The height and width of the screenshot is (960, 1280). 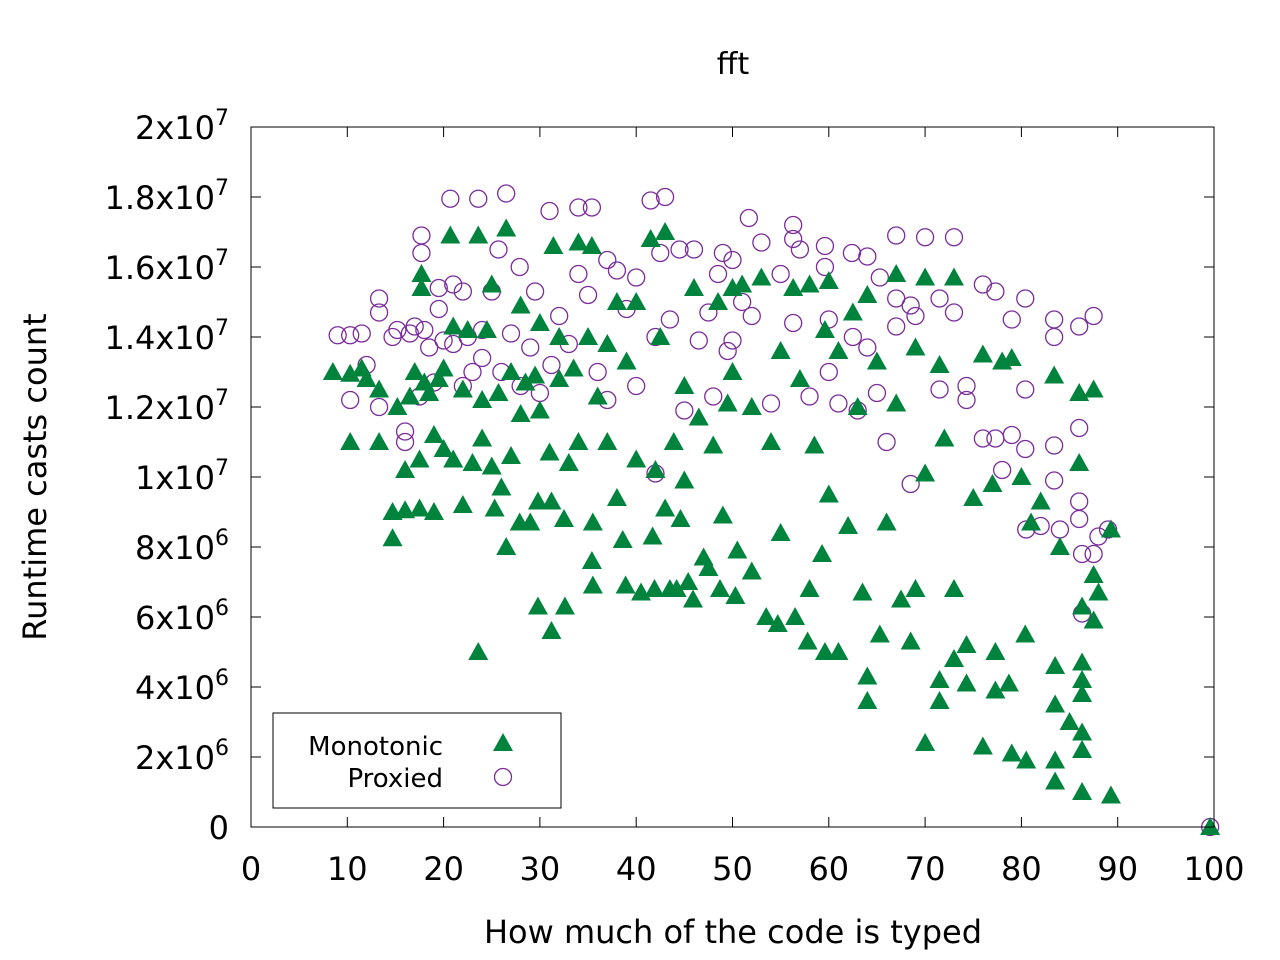 What do you see at coordinates (395, 779) in the screenshot?
I see `legend-label-proxied: Proxied` at bounding box center [395, 779].